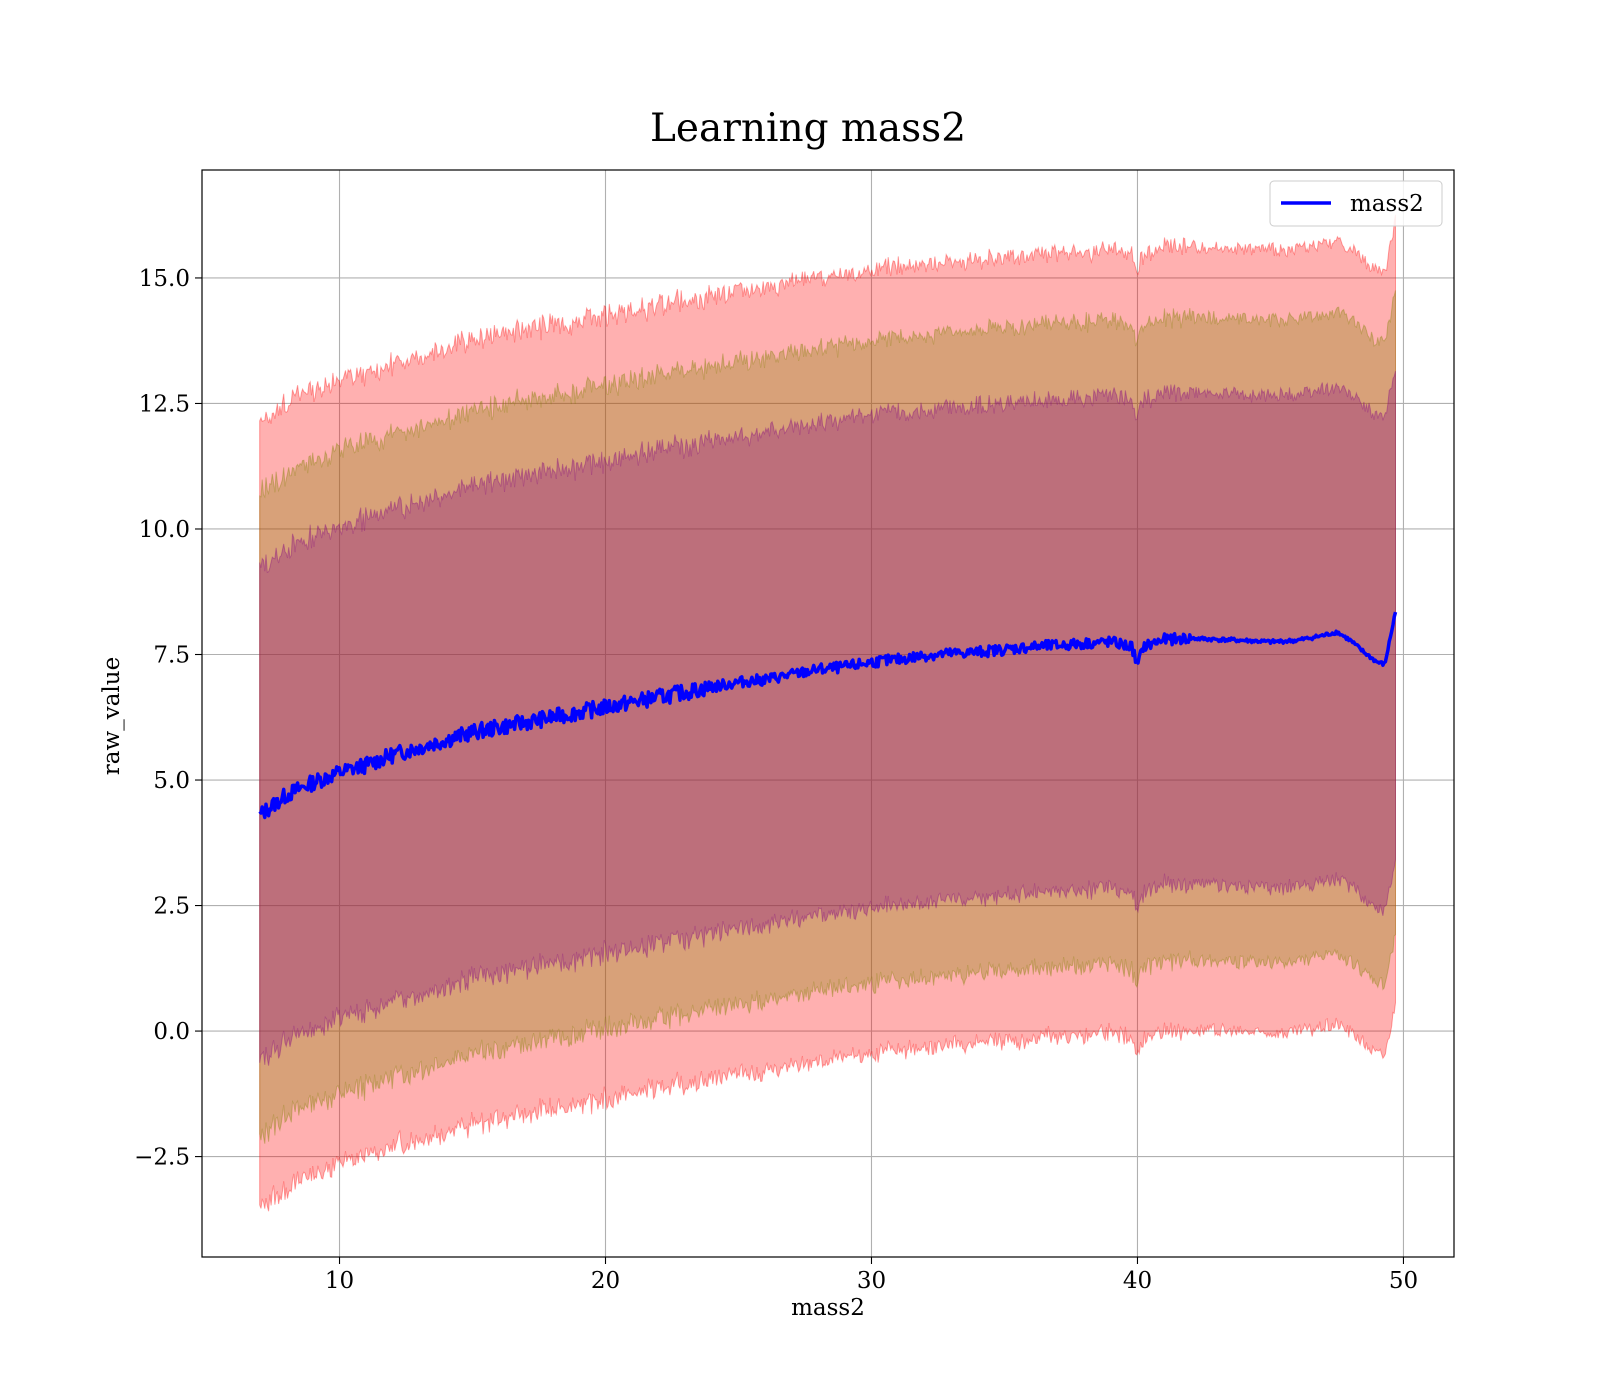 This screenshot has height=1400, width=1600. What do you see at coordinates (162, 1158) in the screenshot?
I see `y-tick-label: −2.5` at bounding box center [162, 1158].